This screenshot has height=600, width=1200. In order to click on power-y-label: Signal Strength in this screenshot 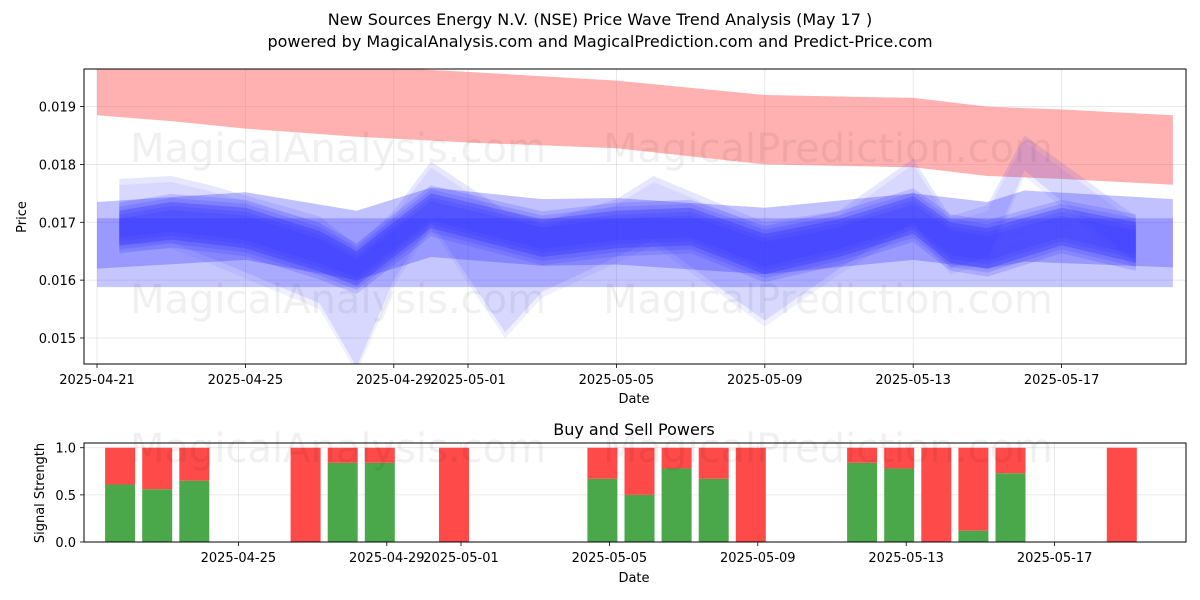, I will do `click(40, 493)`.